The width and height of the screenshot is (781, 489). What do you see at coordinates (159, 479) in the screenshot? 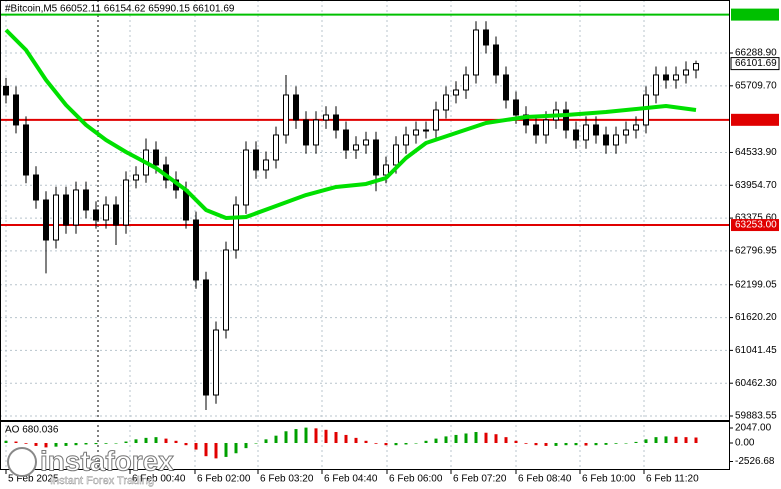
I see `x-tick-label: 6 Feb 00:40` at bounding box center [159, 479].